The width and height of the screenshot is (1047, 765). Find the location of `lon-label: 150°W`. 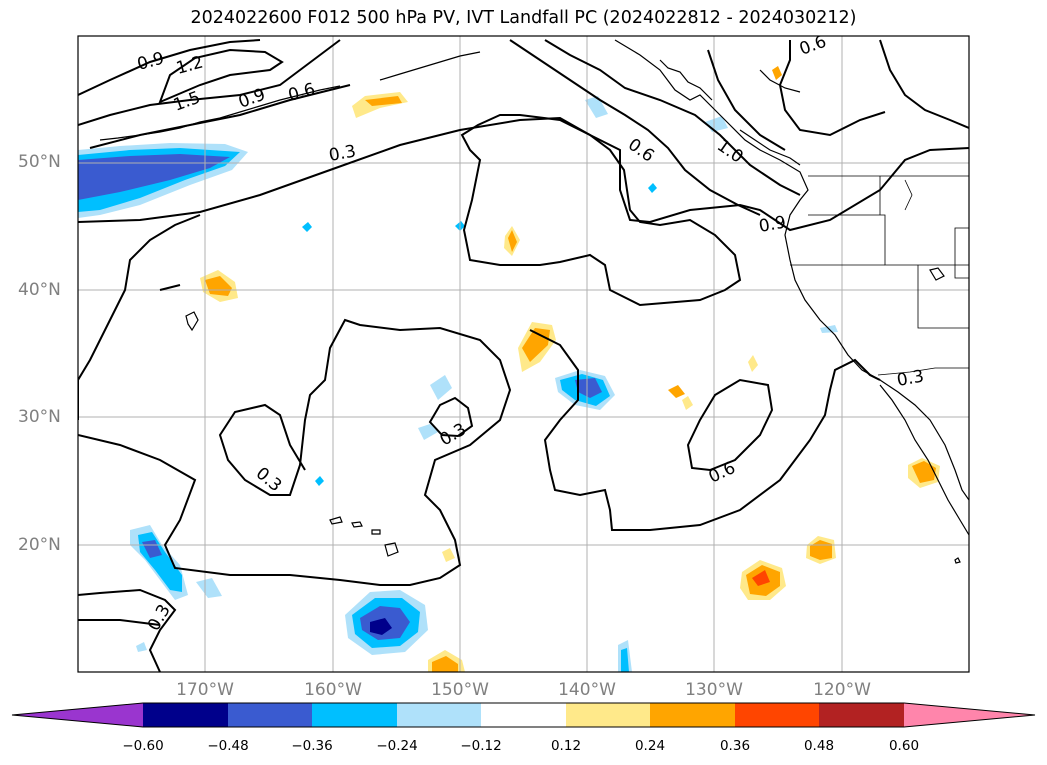

lon-label: 150°W is located at coordinates (460, 690).